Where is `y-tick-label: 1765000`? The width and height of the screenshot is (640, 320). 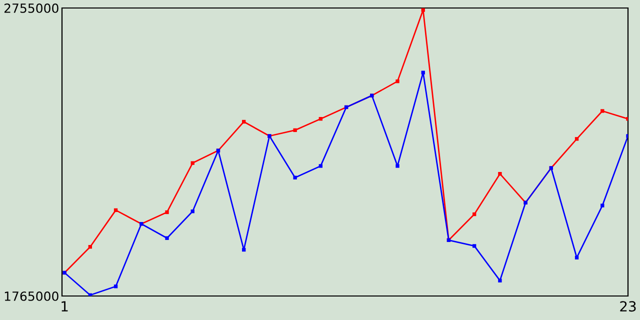
y-tick-label: 1765000 is located at coordinates (31, 296).